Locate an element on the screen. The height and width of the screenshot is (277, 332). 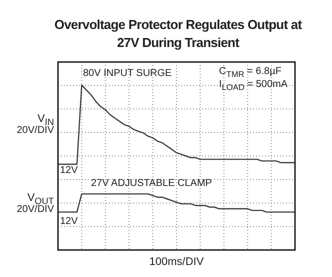
annotation: I$_{LOAD}$ = 500mA is located at coordinates (253, 86).